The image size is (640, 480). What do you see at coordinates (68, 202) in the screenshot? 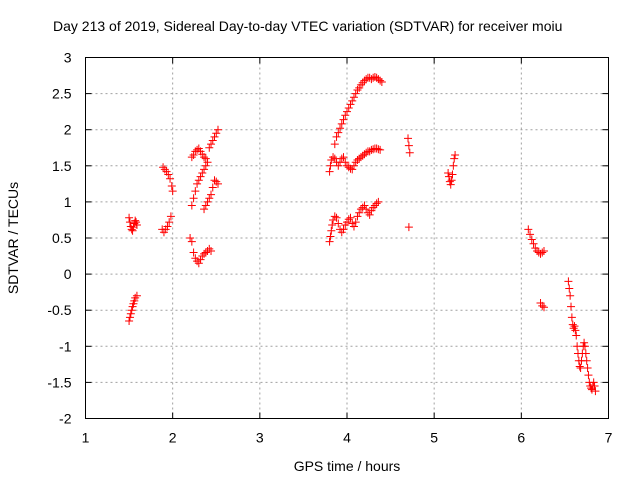
I see `y-tick-label: 1` at bounding box center [68, 202].